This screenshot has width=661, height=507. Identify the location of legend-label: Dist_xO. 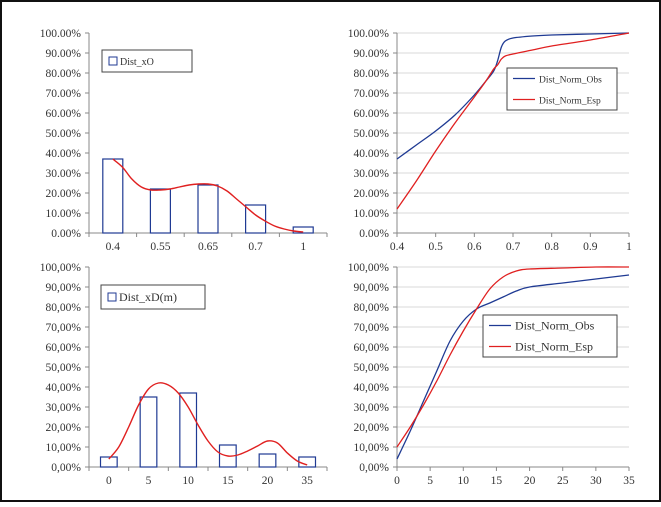
(137, 62).